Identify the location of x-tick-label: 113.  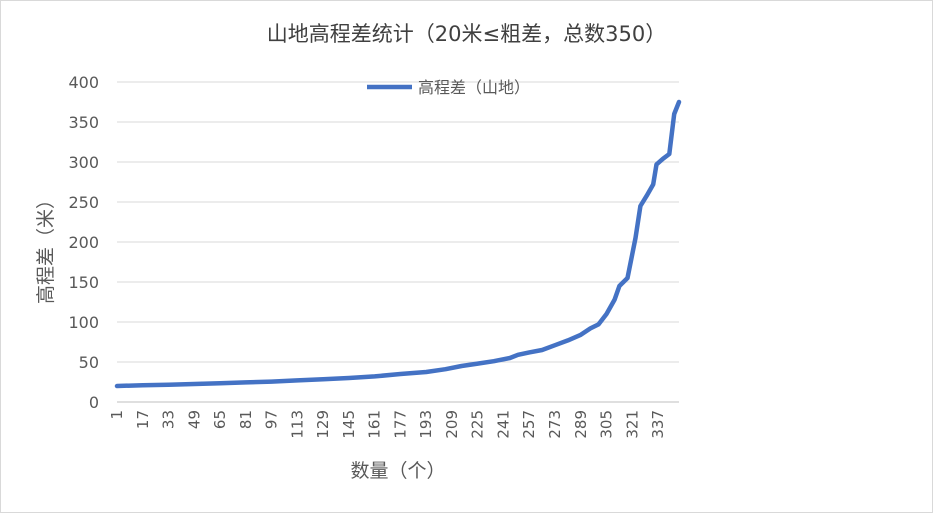
(297, 424).